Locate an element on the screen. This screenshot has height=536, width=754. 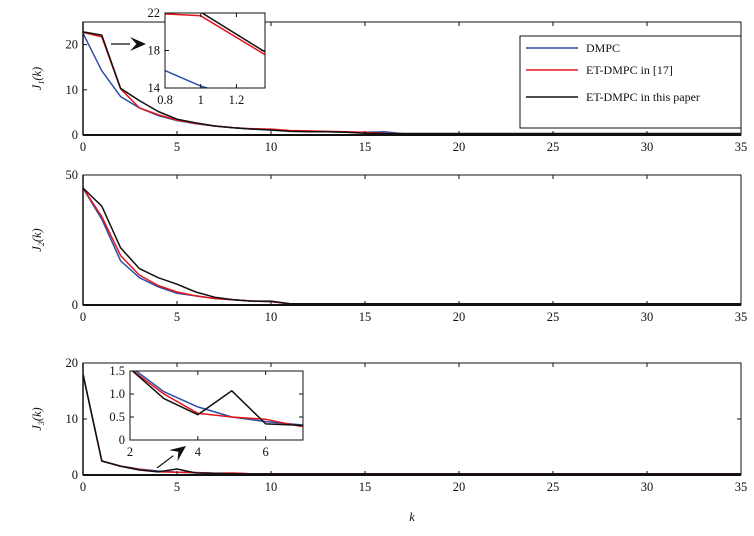
panel-1-x-tick-label: 25 is located at coordinates (553, 147).